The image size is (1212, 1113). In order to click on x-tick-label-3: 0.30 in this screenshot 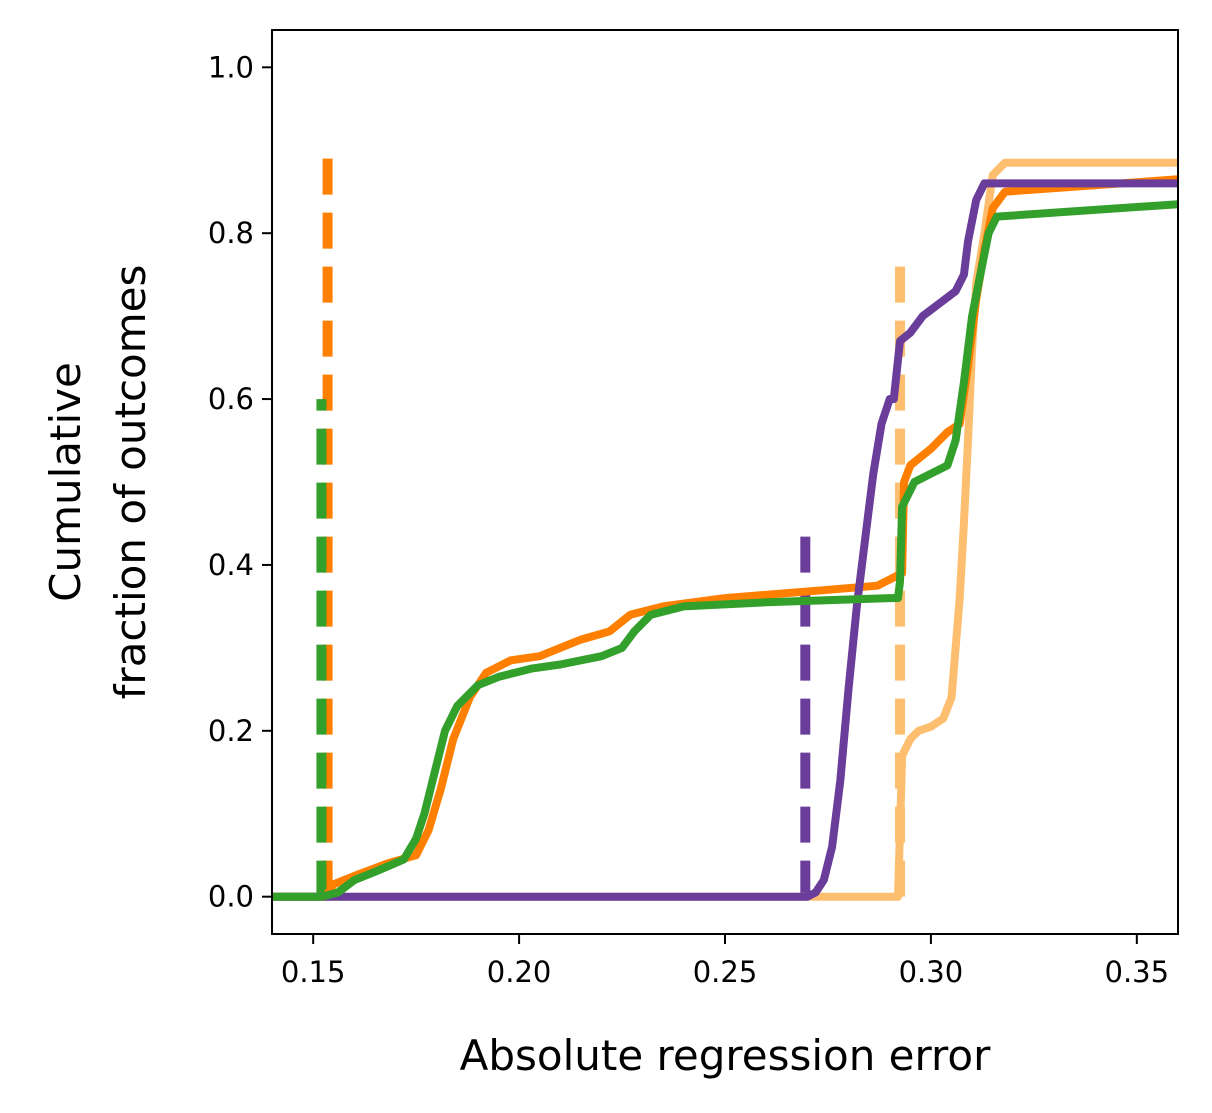, I will do `click(931, 972)`.